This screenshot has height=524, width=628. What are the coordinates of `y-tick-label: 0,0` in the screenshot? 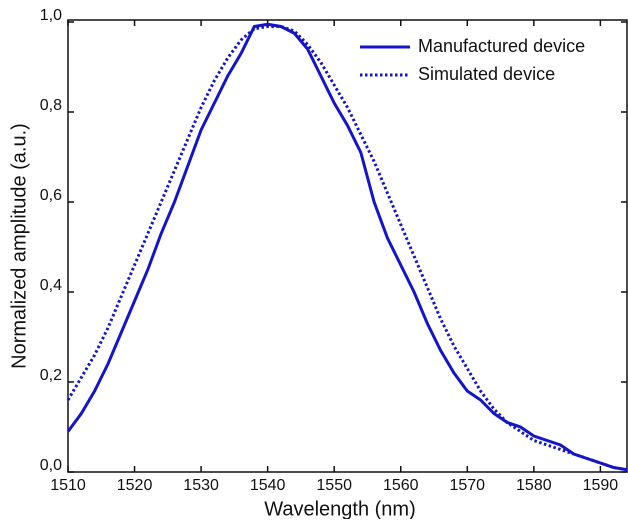 It's located at (51, 465).